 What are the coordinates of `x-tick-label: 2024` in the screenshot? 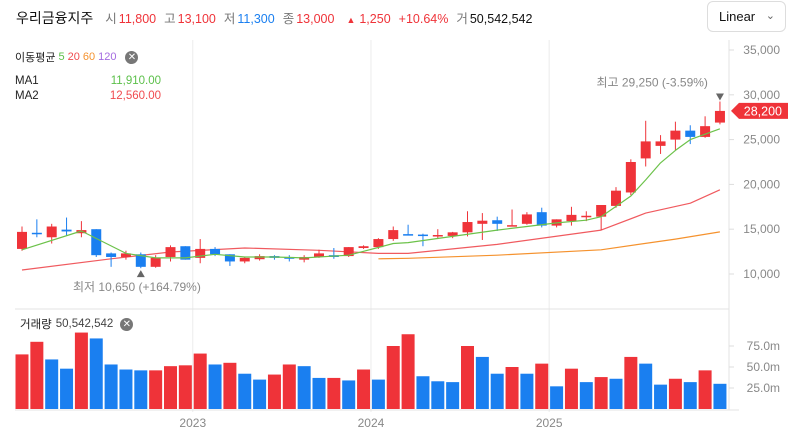 It's located at (371, 423).